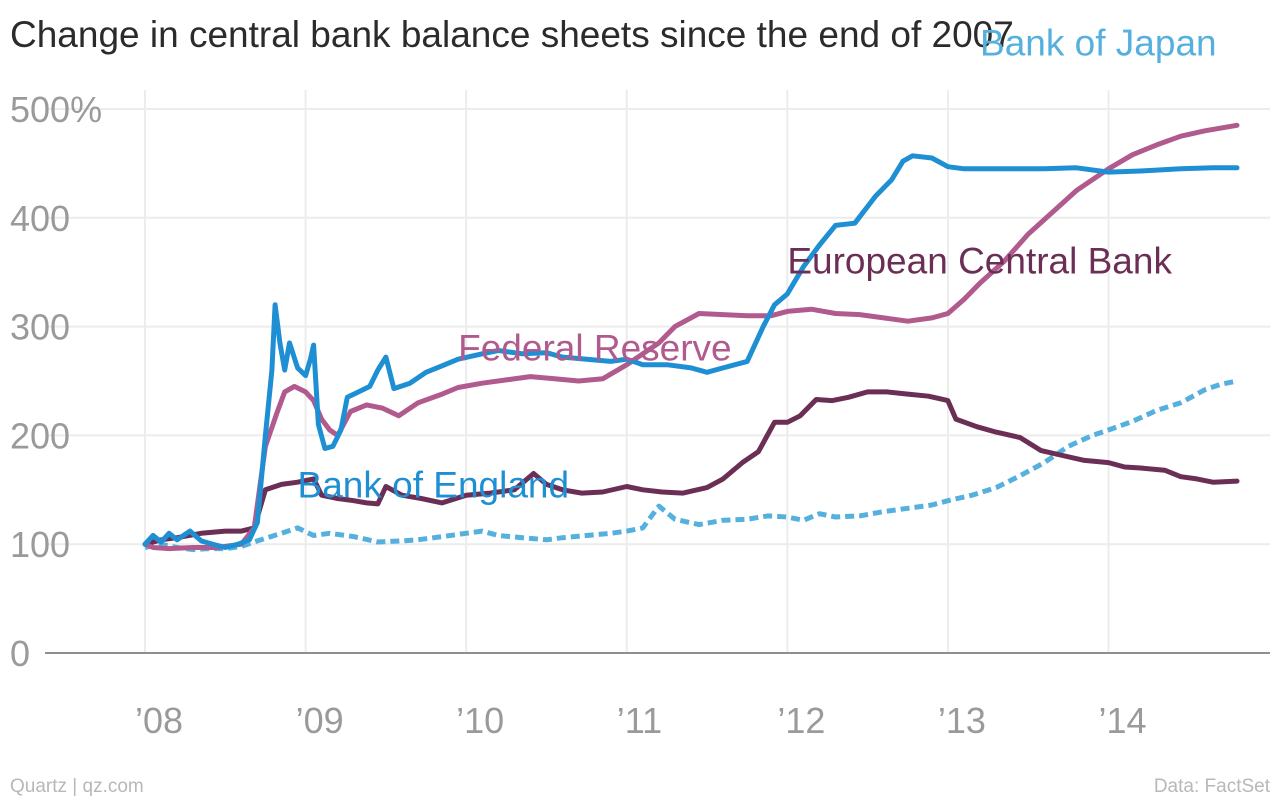 The image size is (1280, 800). What do you see at coordinates (1211, 786) in the screenshot?
I see `data-source: Data: FactSet` at bounding box center [1211, 786].